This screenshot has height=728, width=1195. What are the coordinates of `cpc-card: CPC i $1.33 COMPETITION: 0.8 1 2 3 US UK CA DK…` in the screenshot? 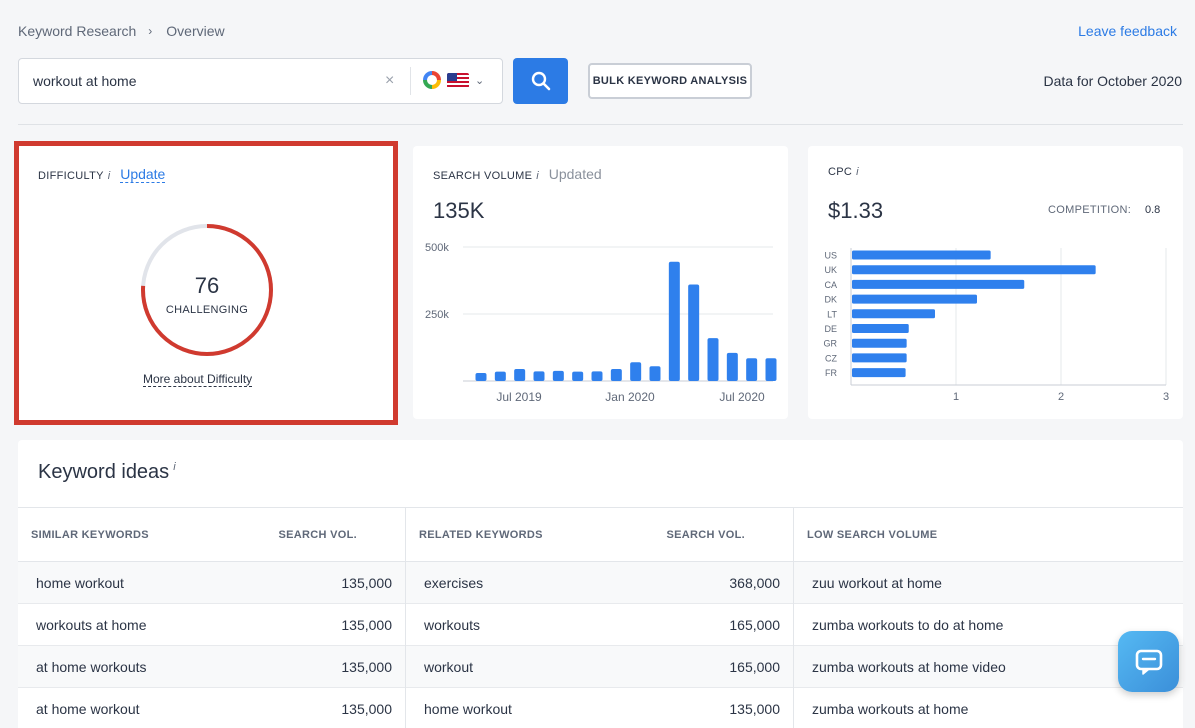 It's located at (995, 282).